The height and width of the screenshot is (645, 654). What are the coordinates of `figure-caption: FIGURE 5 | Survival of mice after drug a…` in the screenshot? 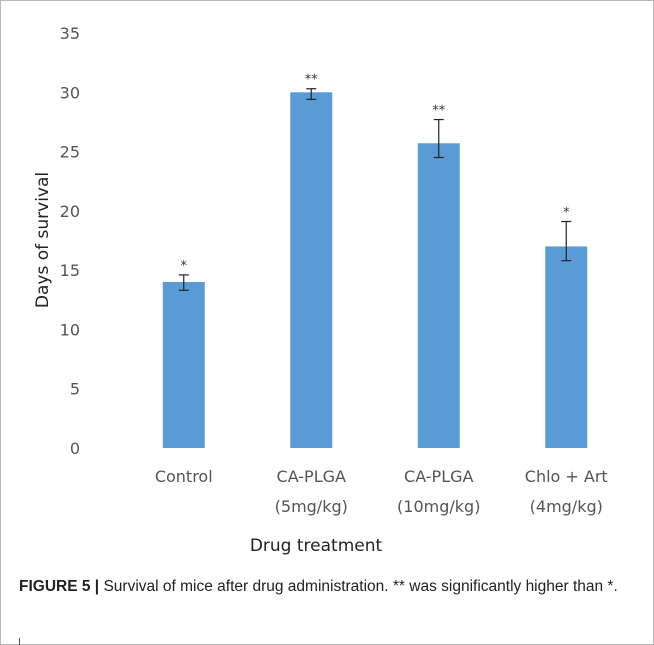 It's located at (324, 586).